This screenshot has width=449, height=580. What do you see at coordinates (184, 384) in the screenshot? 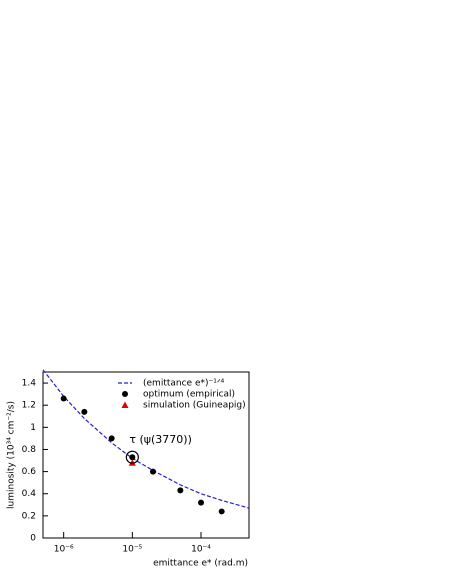
I see `legend-label: (emittance e*)⁻¹ᐟ⁴` at bounding box center [184, 384].